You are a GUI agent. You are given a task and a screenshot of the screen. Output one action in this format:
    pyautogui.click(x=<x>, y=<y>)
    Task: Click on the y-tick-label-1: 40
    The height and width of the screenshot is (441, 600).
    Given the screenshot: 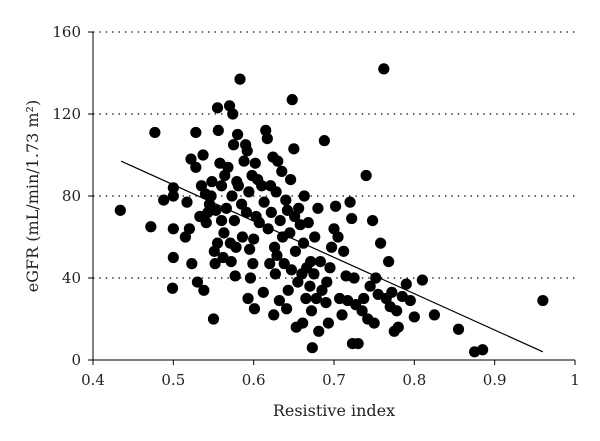 What is the action you would take?
    pyautogui.click(x=71, y=278)
    